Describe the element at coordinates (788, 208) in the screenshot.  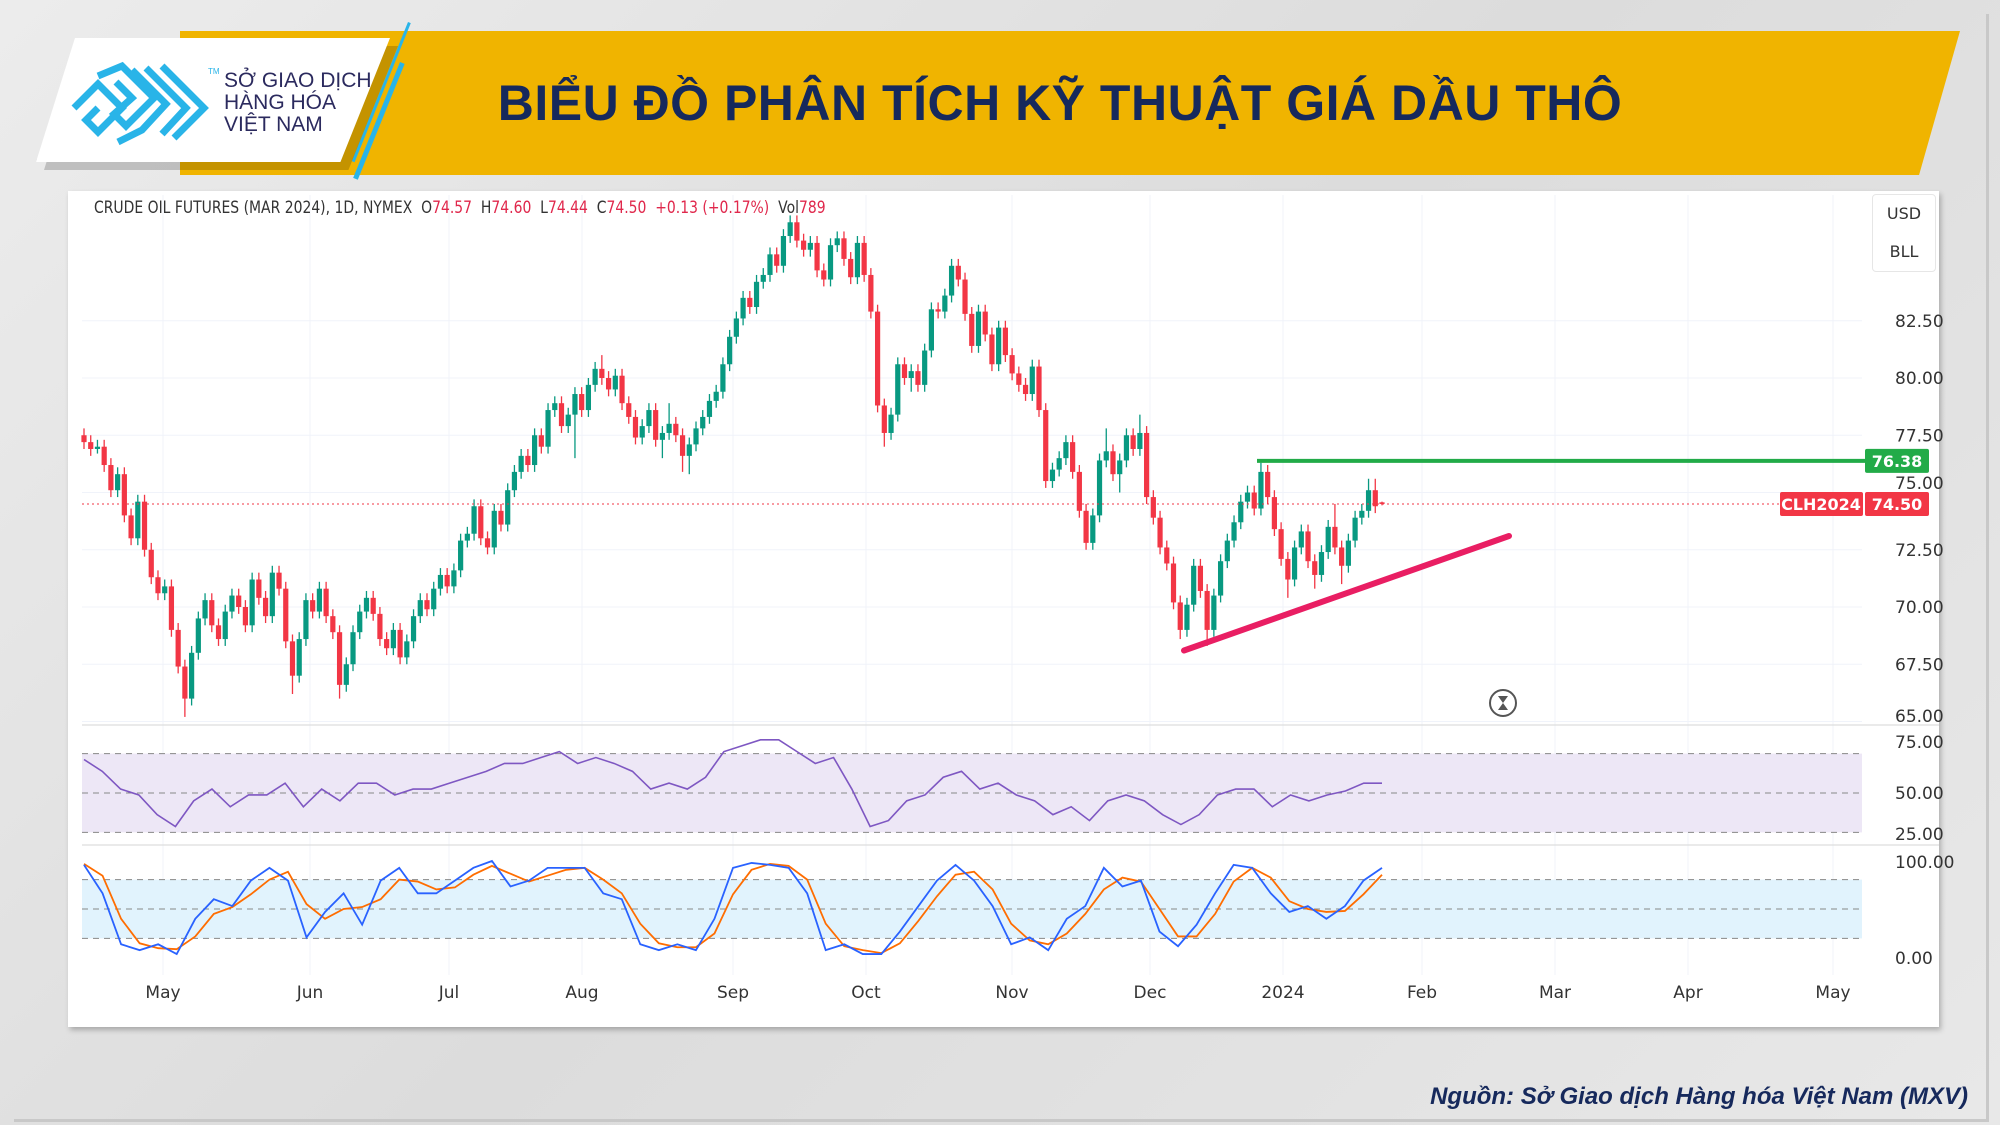
I see `volume-label: Vol` at that location.